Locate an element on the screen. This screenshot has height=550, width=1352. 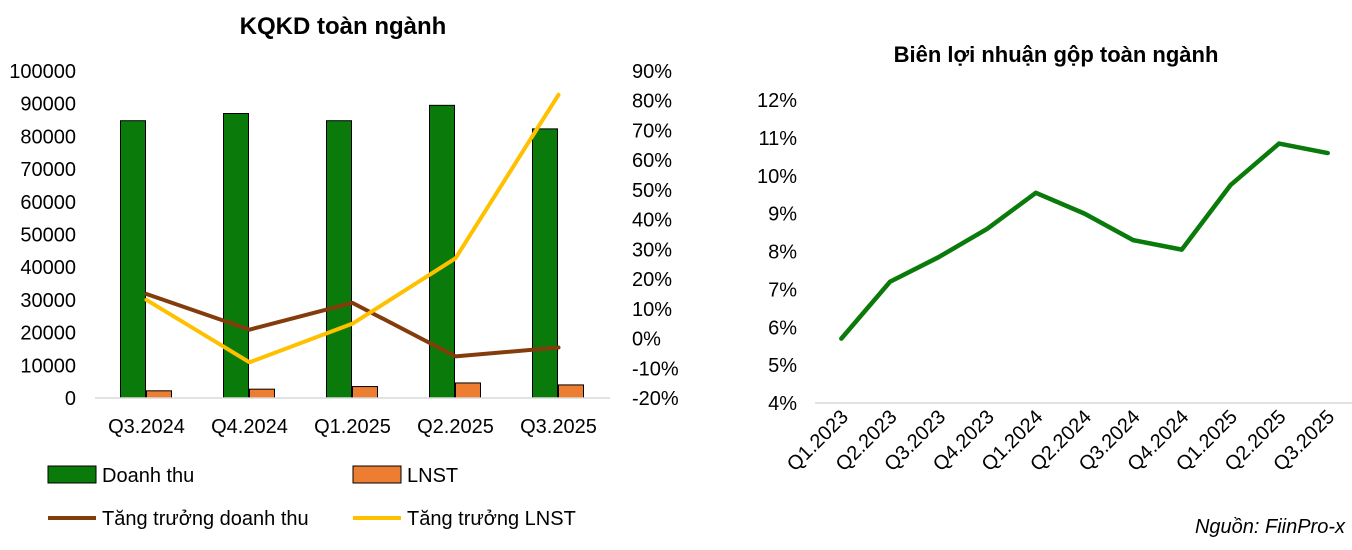
y-right-tick-label: 20% is located at coordinates (652, 280).